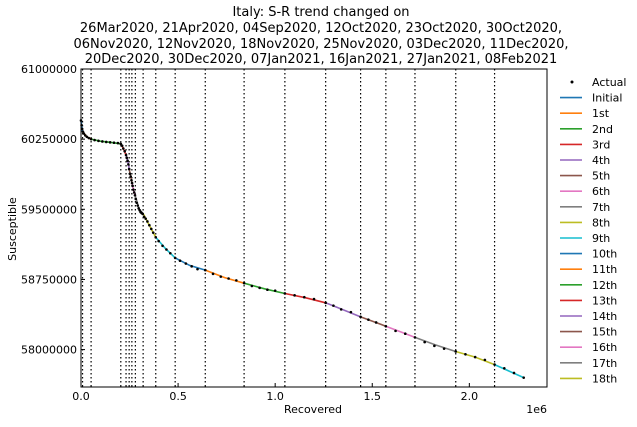 The image size is (637, 427). I want to click on y-tick-label: 58000000, so click(49, 350).